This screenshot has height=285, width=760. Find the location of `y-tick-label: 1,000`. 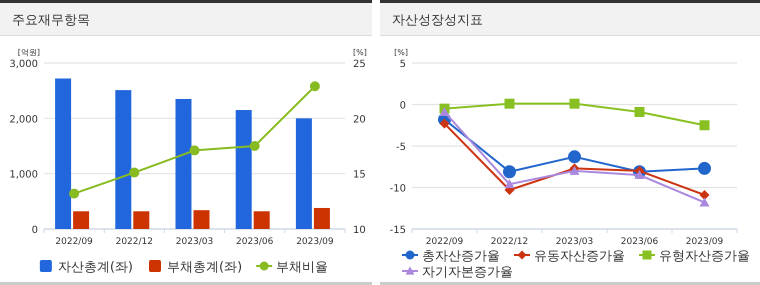

y-tick-label: 1,000 is located at coordinates (23, 175).